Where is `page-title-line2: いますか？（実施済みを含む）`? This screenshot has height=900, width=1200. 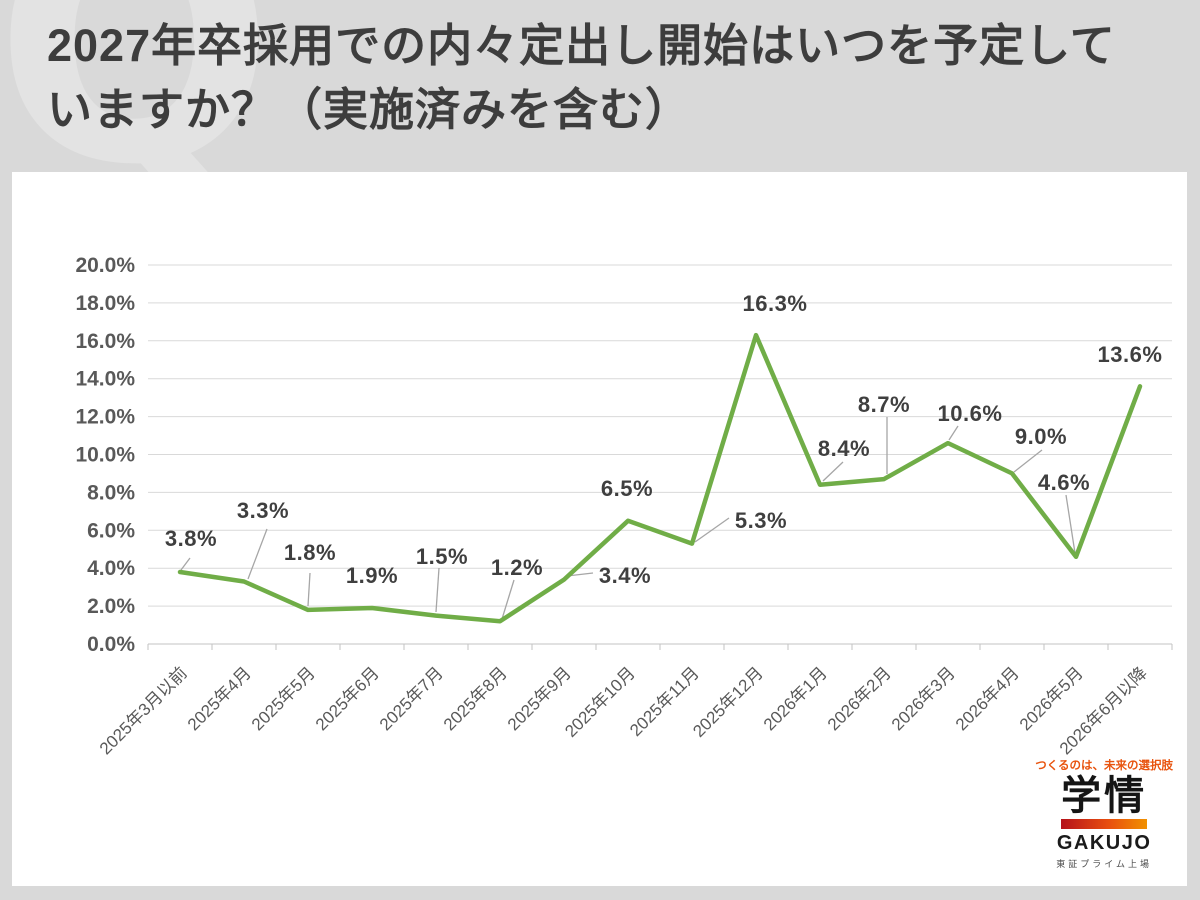
page-title-line2: いますか？（実施済みを含む） is located at coordinates (369, 109).